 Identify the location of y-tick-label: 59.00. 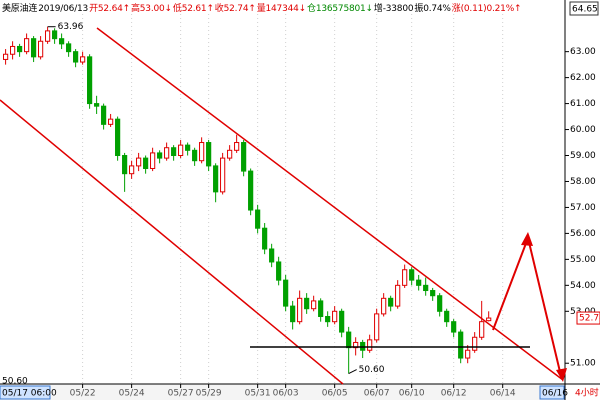
(583, 156).